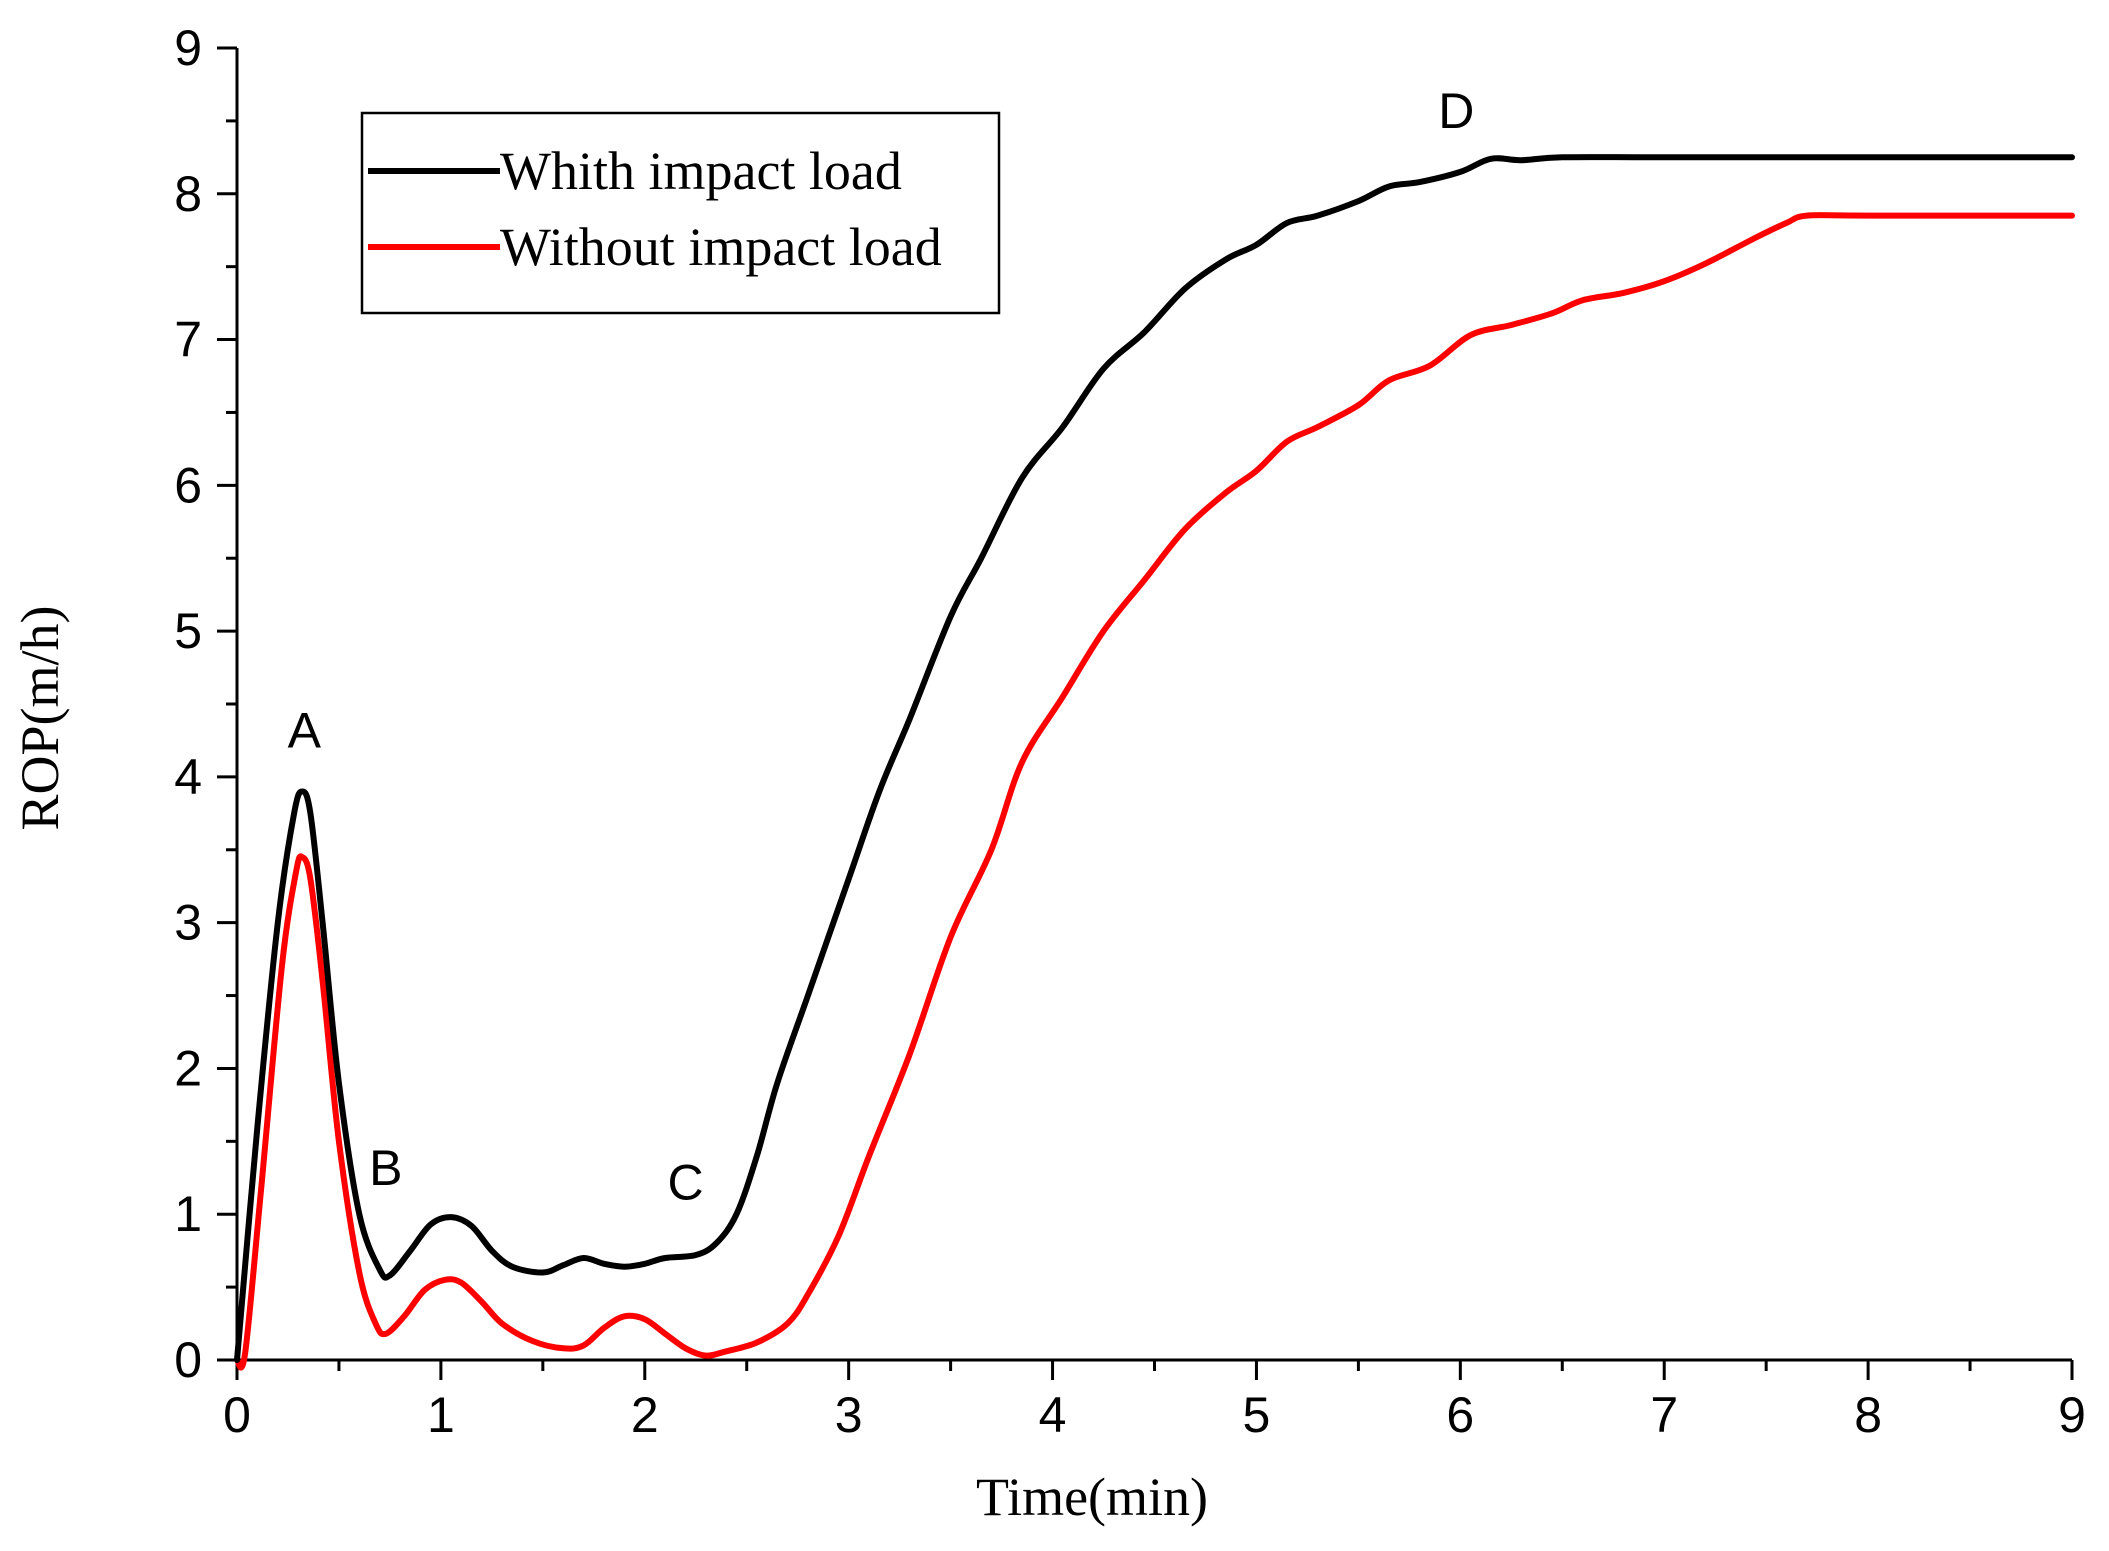  What do you see at coordinates (305, 731) in the screenshot?
I see `annotation-a: A` at bounding box center [305, 731].